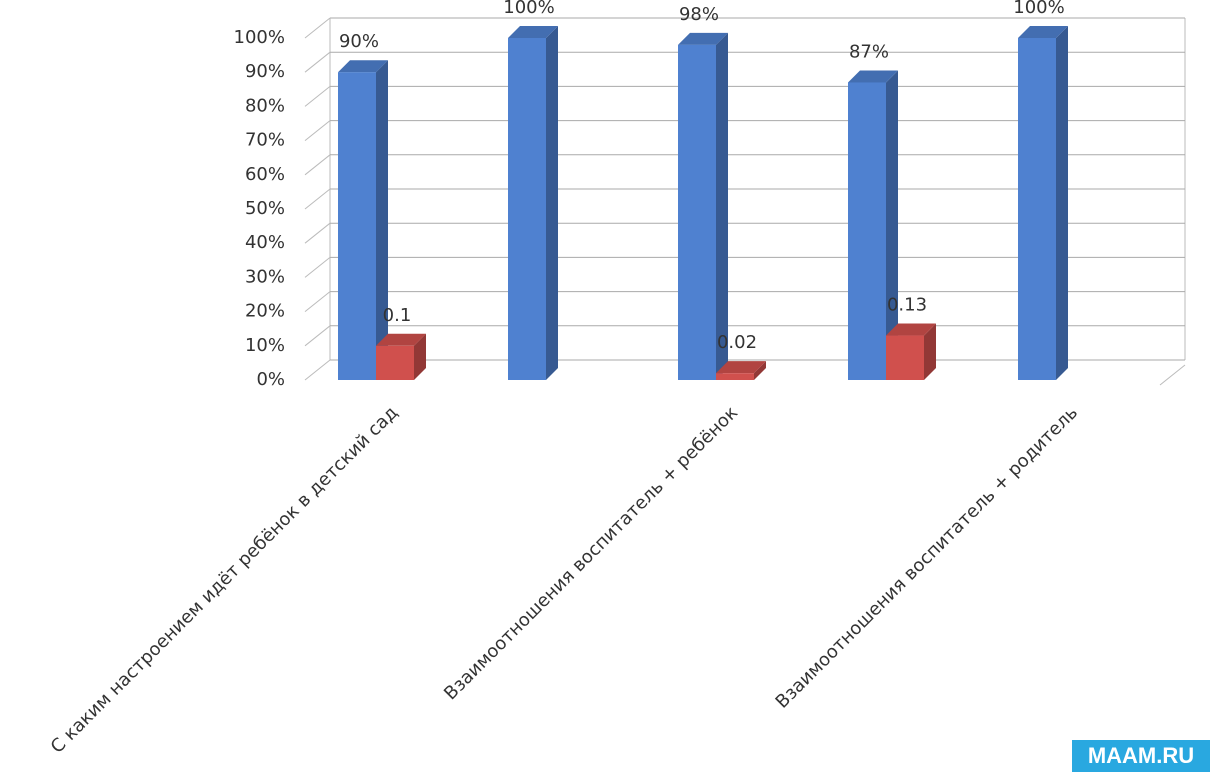  What do you see at coordinates (359, 41) in the screenshot?
I see `data-label: 90%` at bounding box center [359, 41].